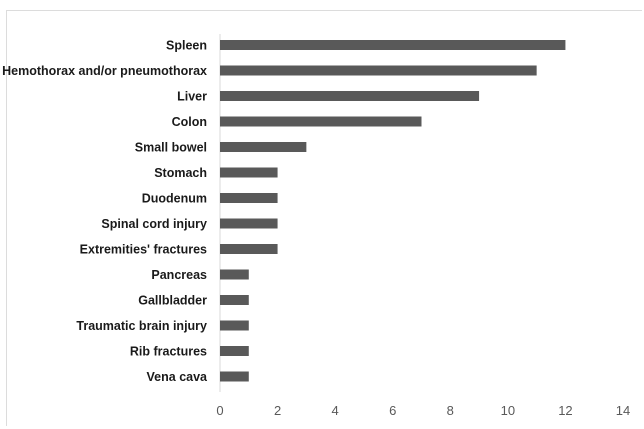 The width and height of the screenshot is (644, 429). Describe the element at coordinates (104, 71) in the screenshot. I see `category-label-1: Hemothorax and/or pneumothorax` at that location.